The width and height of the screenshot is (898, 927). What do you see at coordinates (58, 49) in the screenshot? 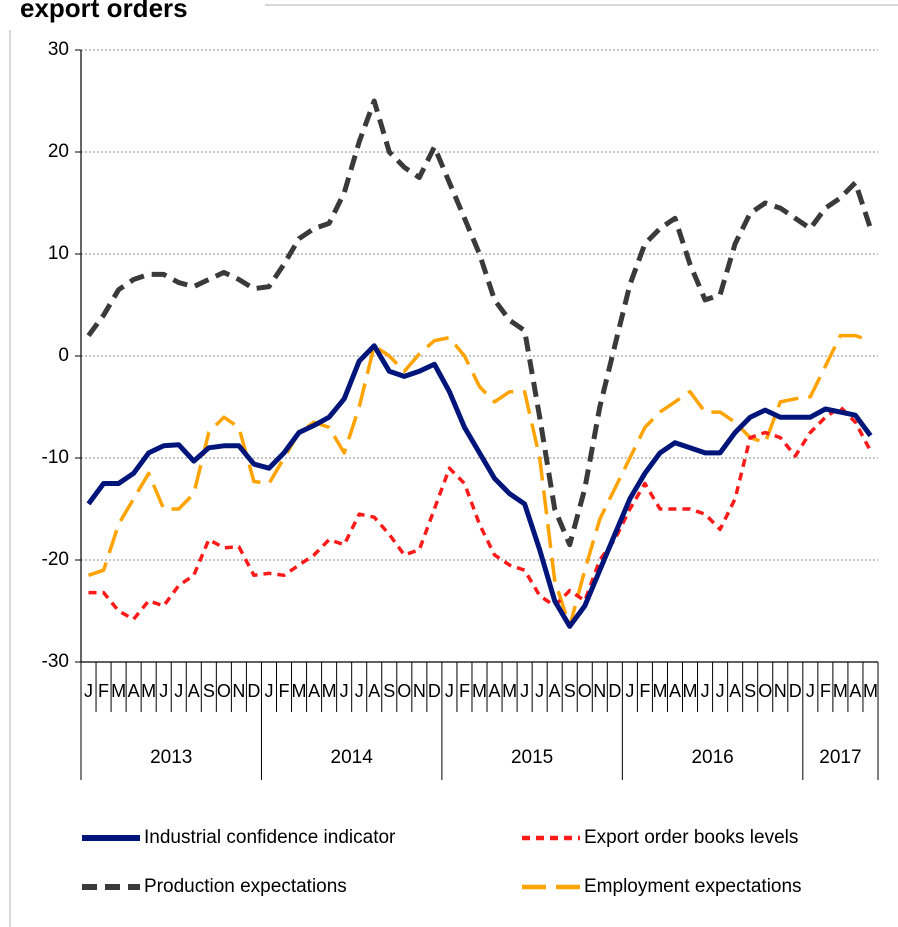
I see `y-tick-label: 30` at bounding box center [58, 49].